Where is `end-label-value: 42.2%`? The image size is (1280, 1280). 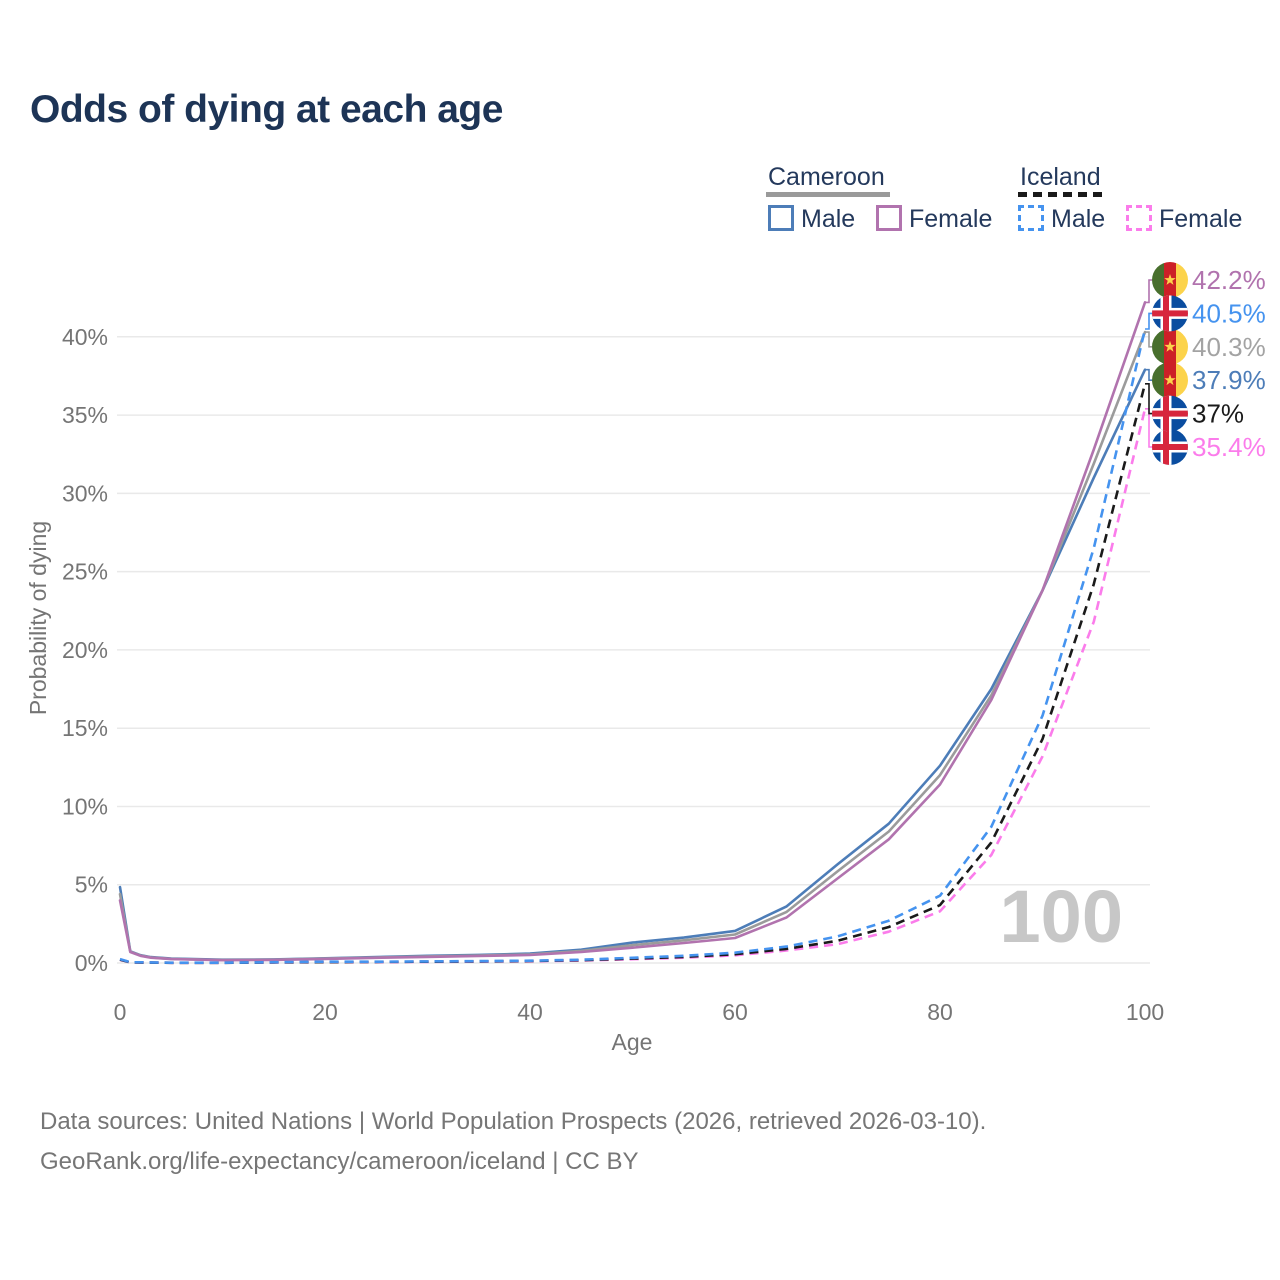 end-label-value: 42.2% is located at coordinates (1229, 280).